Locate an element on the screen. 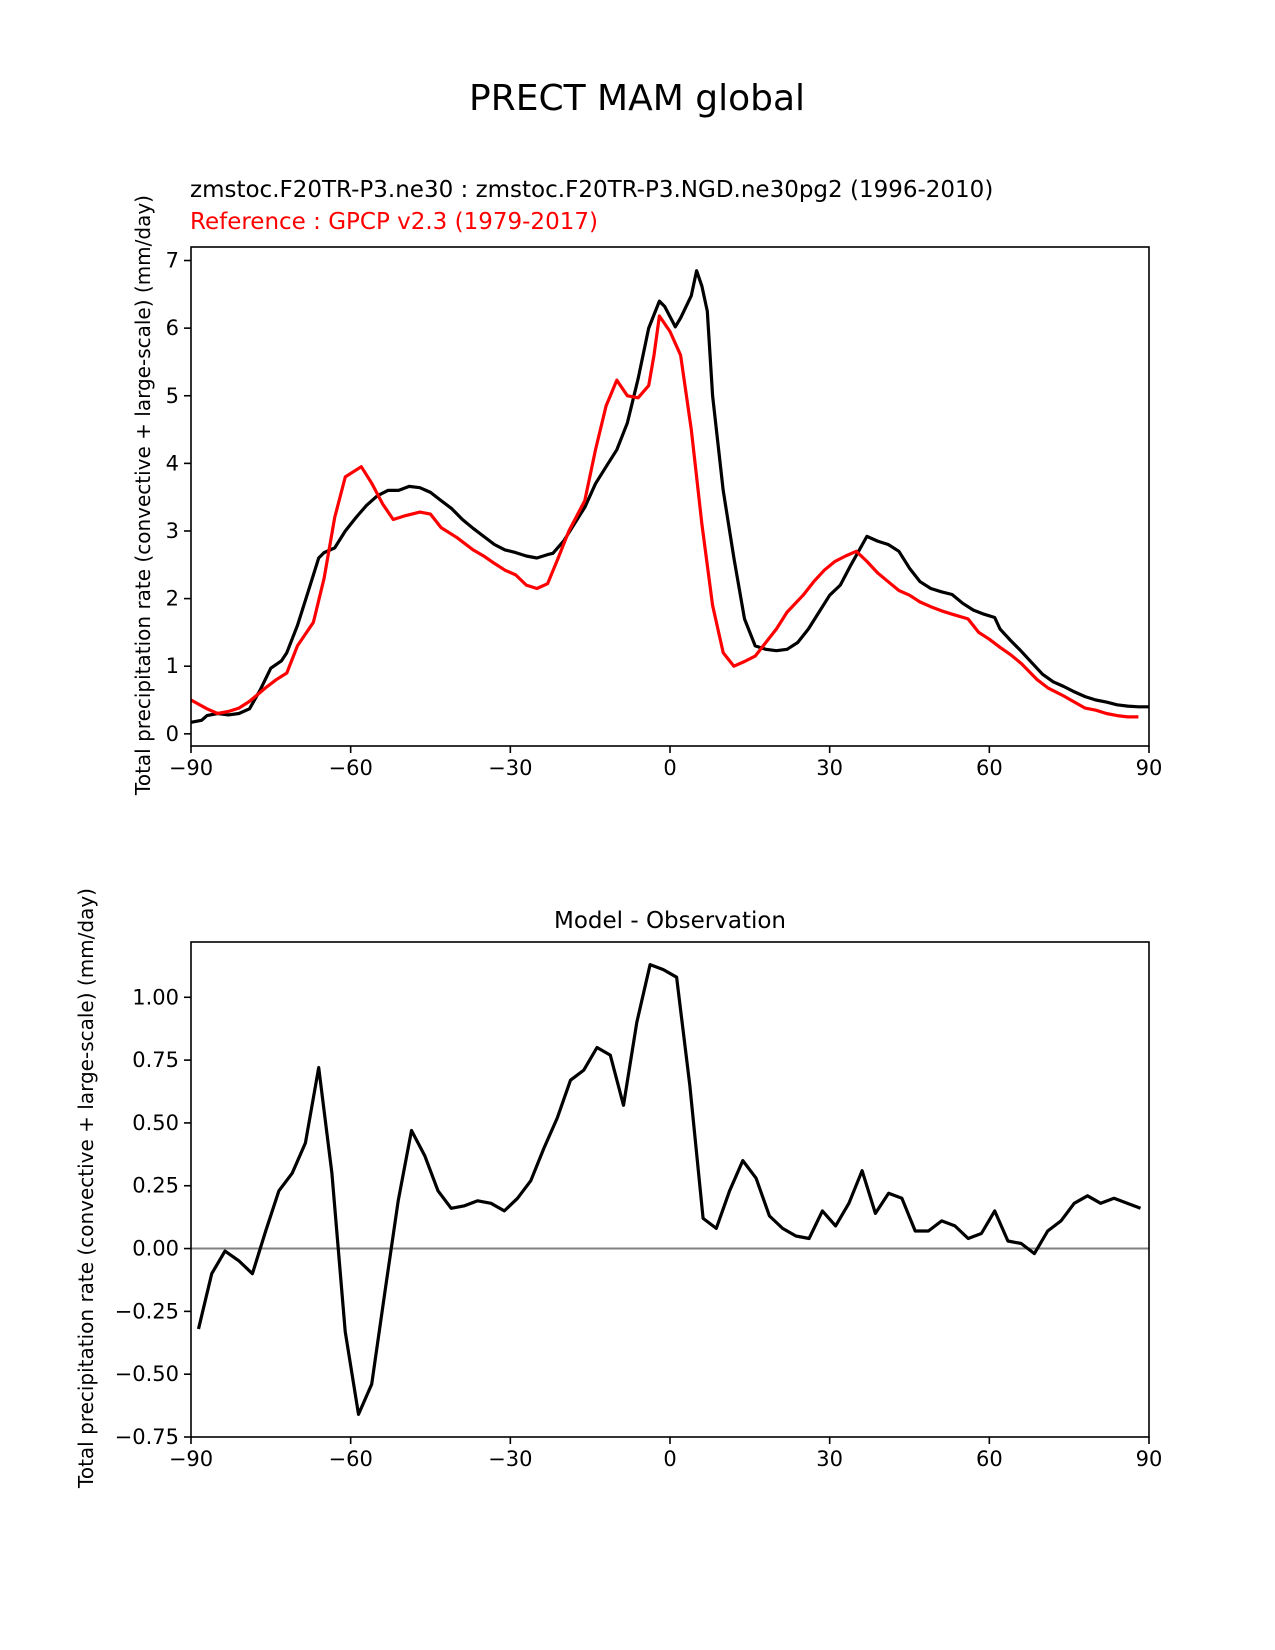 Image resolution: width=1275 pixels, height=1650 pixels. top-y-tick-label: 4 is located at coordinates (172, 463).